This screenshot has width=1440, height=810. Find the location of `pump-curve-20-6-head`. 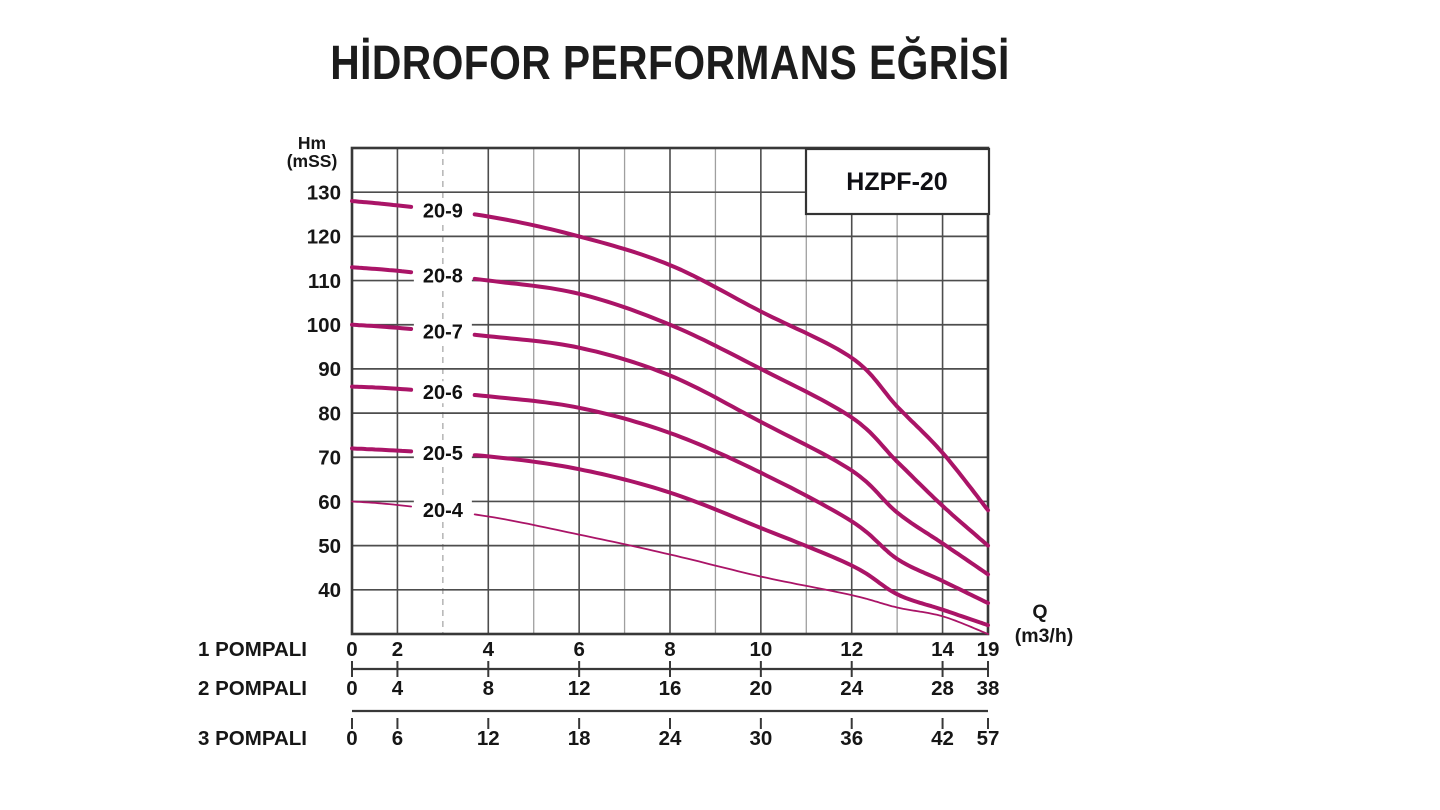

pump-curve-20-6-head is located at coordinates (382, 388).